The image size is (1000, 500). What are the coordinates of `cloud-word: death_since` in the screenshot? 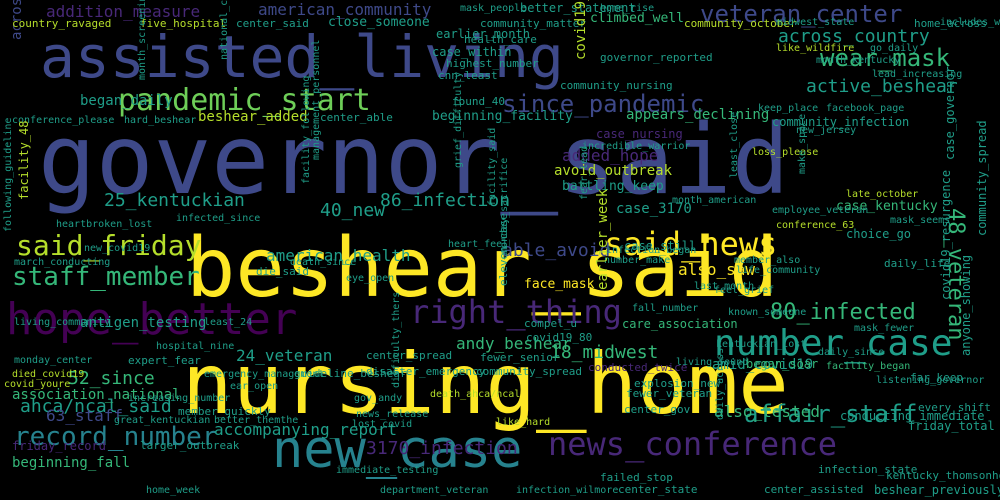 It's located at (323, 262).